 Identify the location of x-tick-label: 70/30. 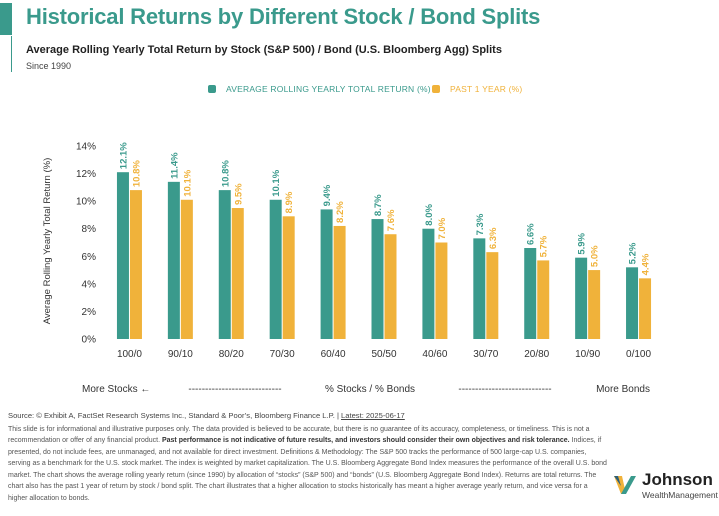
(282, 354).